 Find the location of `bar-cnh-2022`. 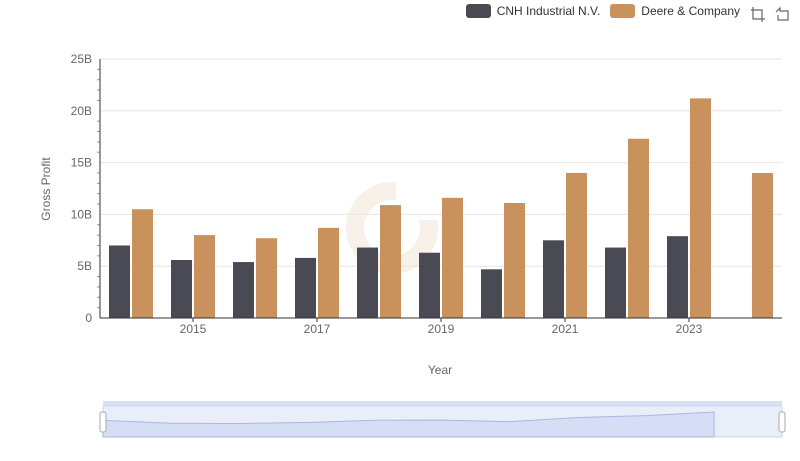

bar-cnh-2022 is located at coordinates (615, 282).